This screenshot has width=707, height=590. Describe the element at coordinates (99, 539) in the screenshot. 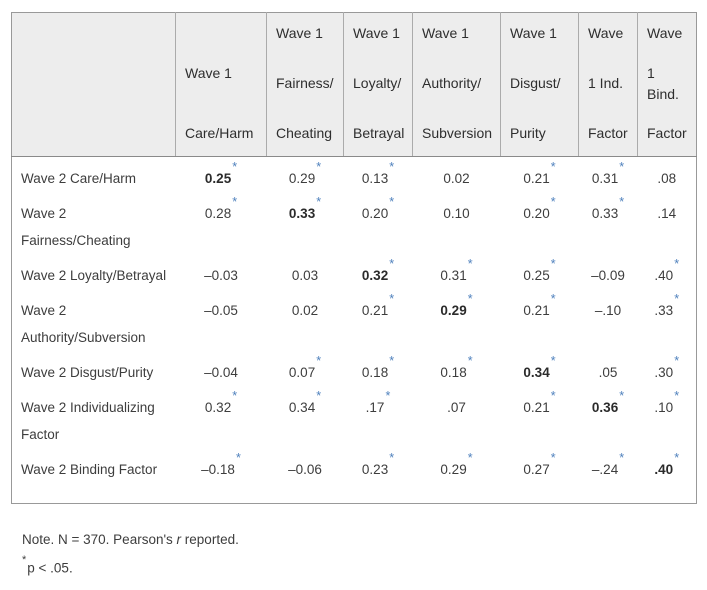

I see `note-text: Note. N = 370. Pearson's` at that location.